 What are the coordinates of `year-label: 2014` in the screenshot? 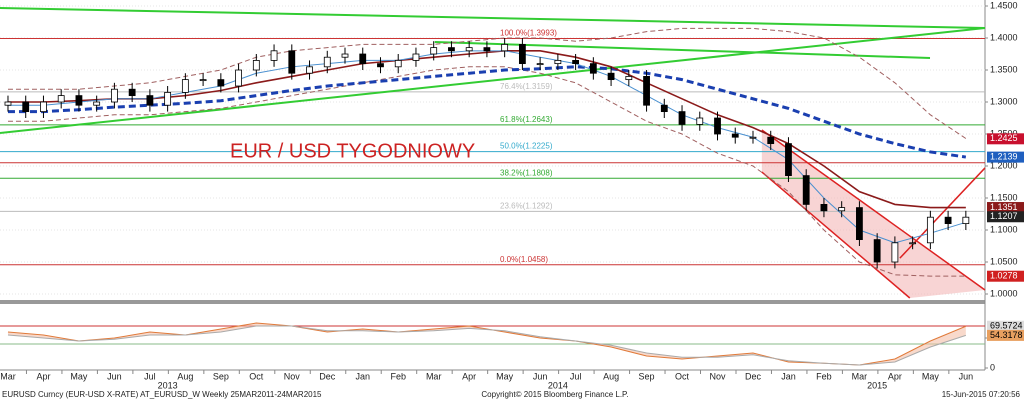 It's located at (558, 385).